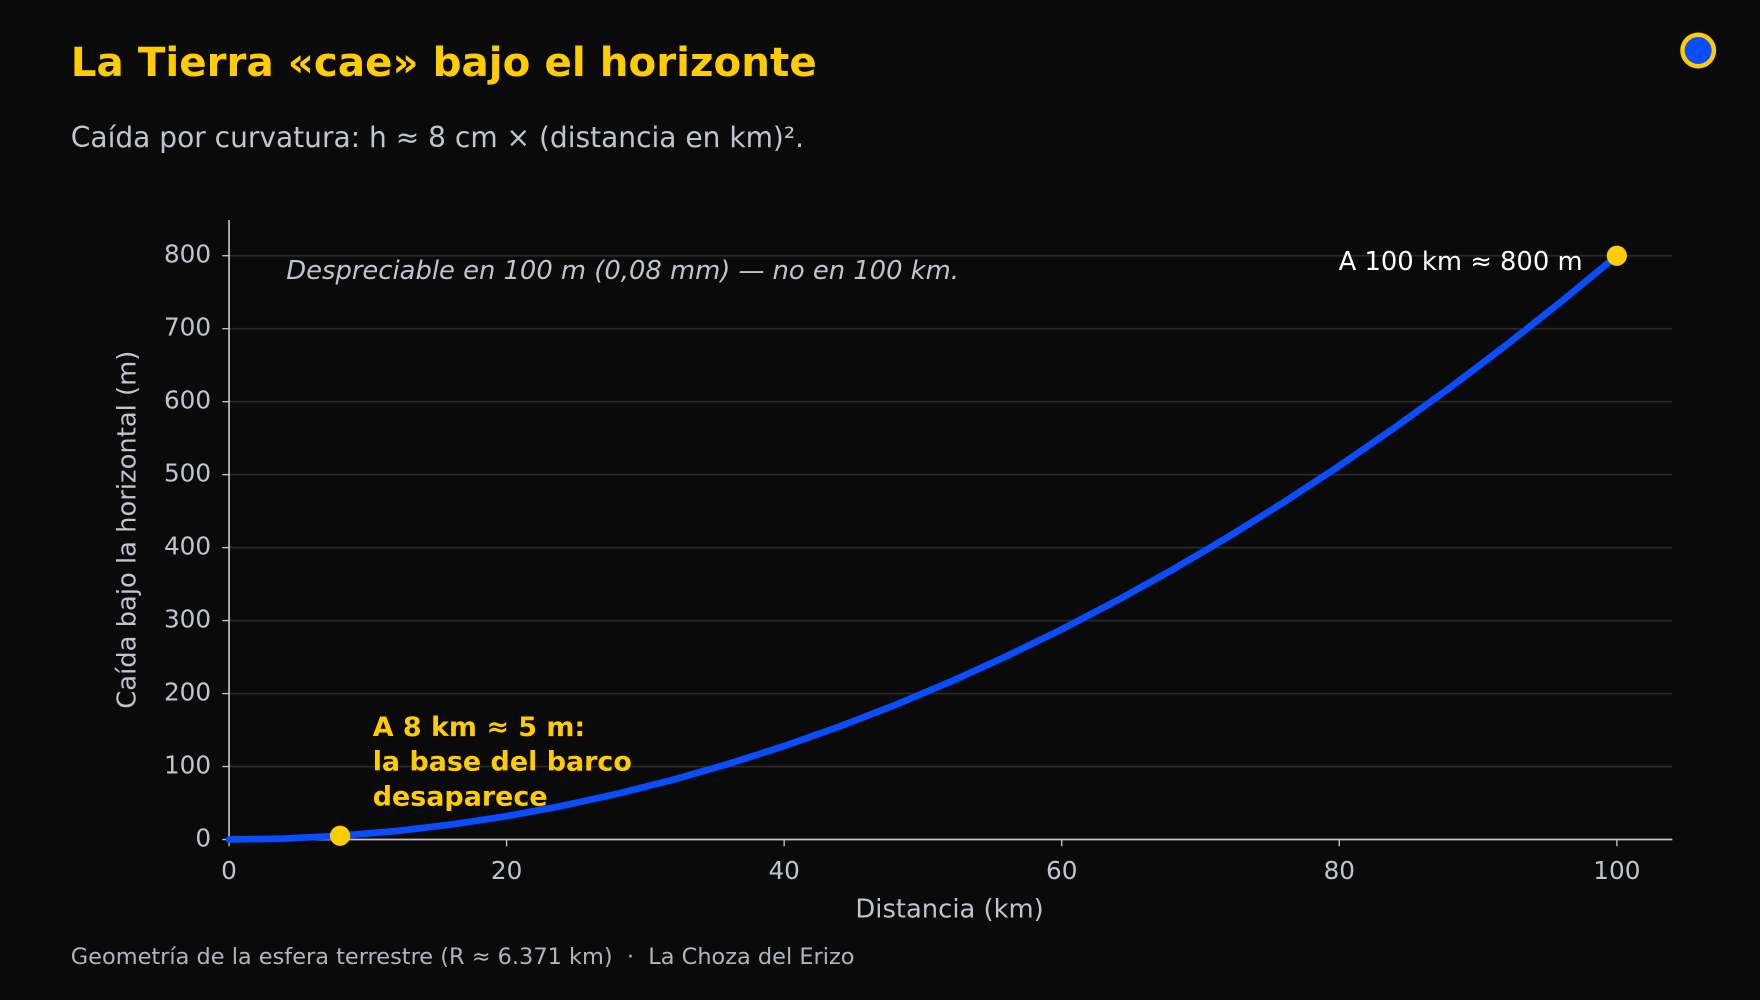  I want to click on y-tick-label: 200, so click(187, 692).